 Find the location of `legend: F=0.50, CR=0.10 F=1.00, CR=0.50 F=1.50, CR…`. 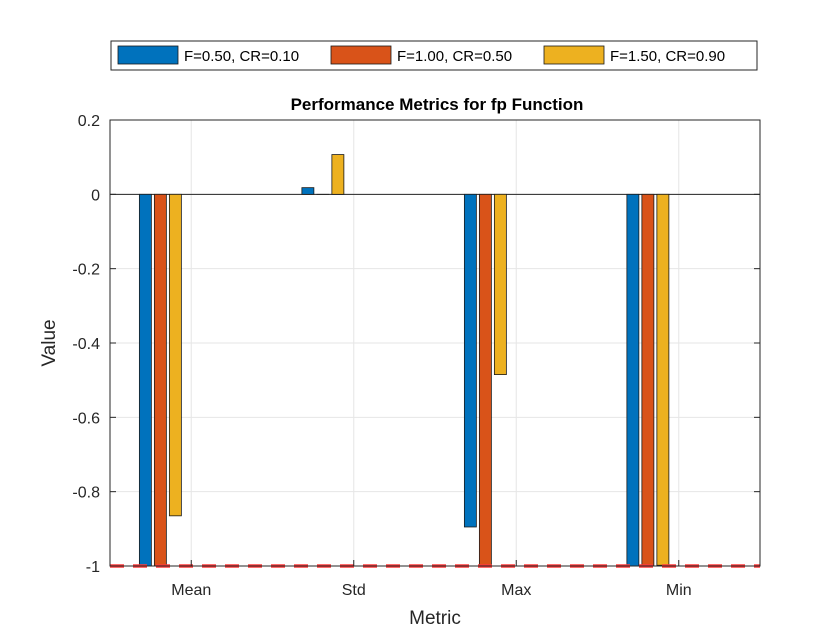

legend: F=0.50, CR=0.10 F=1.00, CR=0.50 F=1.50, CR… is located at coordinates (434, 55).